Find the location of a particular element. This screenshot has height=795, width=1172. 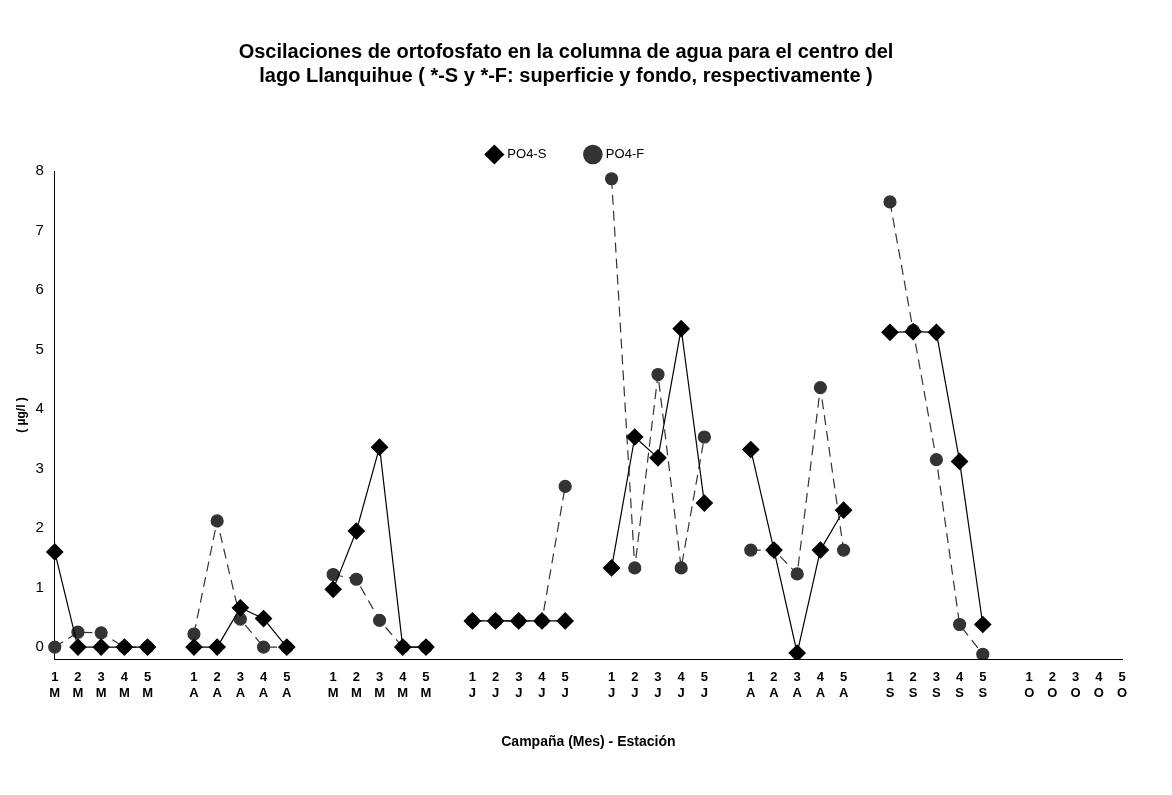

x-tick-label: 3 S is located at coordinates (937, 684).